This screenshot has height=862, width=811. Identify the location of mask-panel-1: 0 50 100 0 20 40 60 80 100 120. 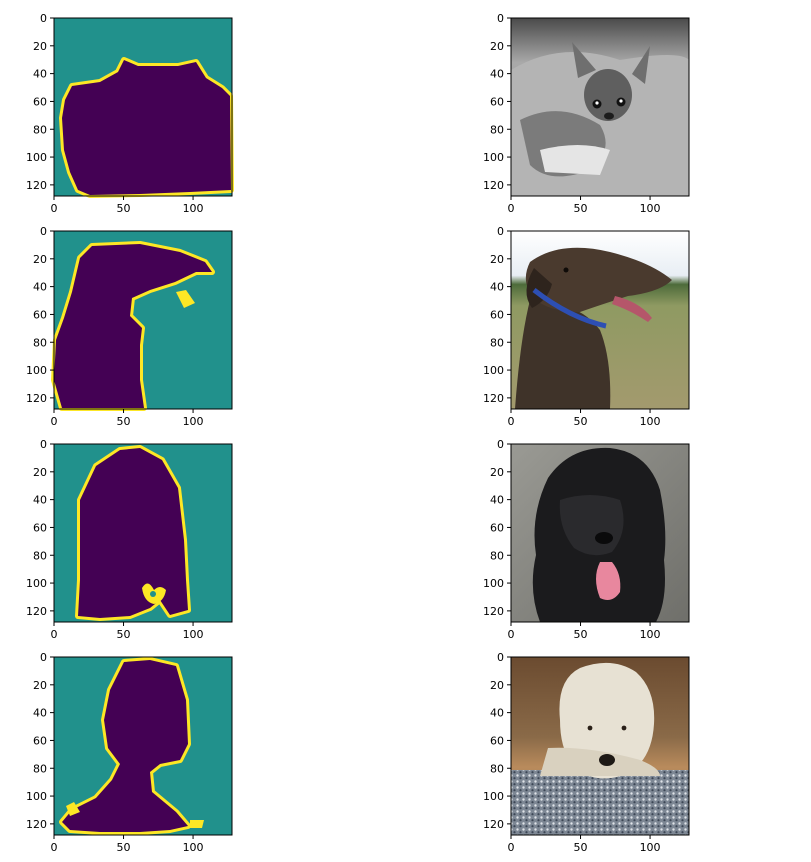
(130, 113).